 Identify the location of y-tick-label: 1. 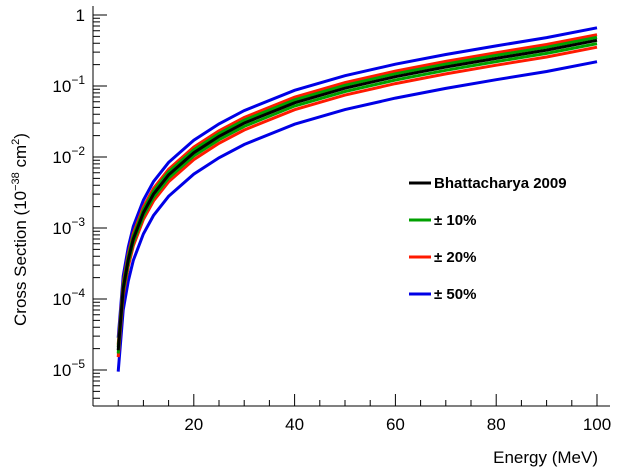
(80, 15).